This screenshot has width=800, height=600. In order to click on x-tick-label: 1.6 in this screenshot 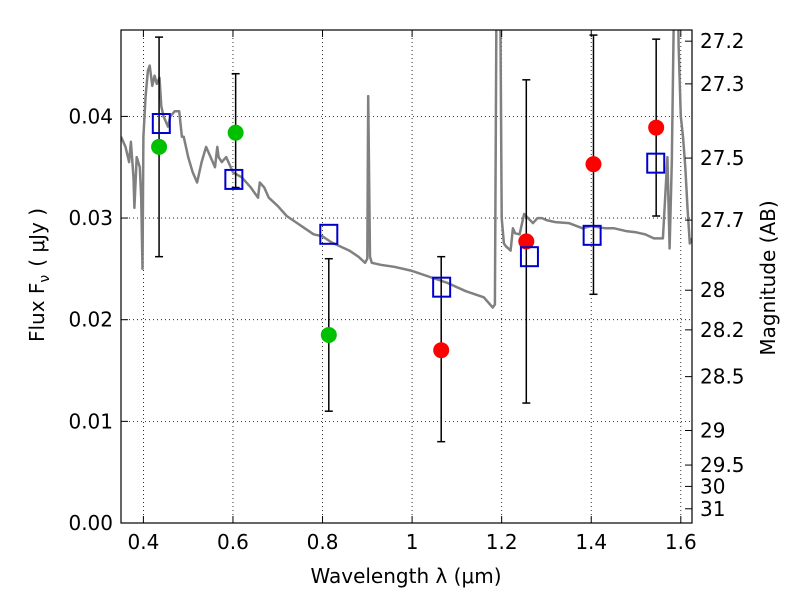, I will do `click(681, 542)`.